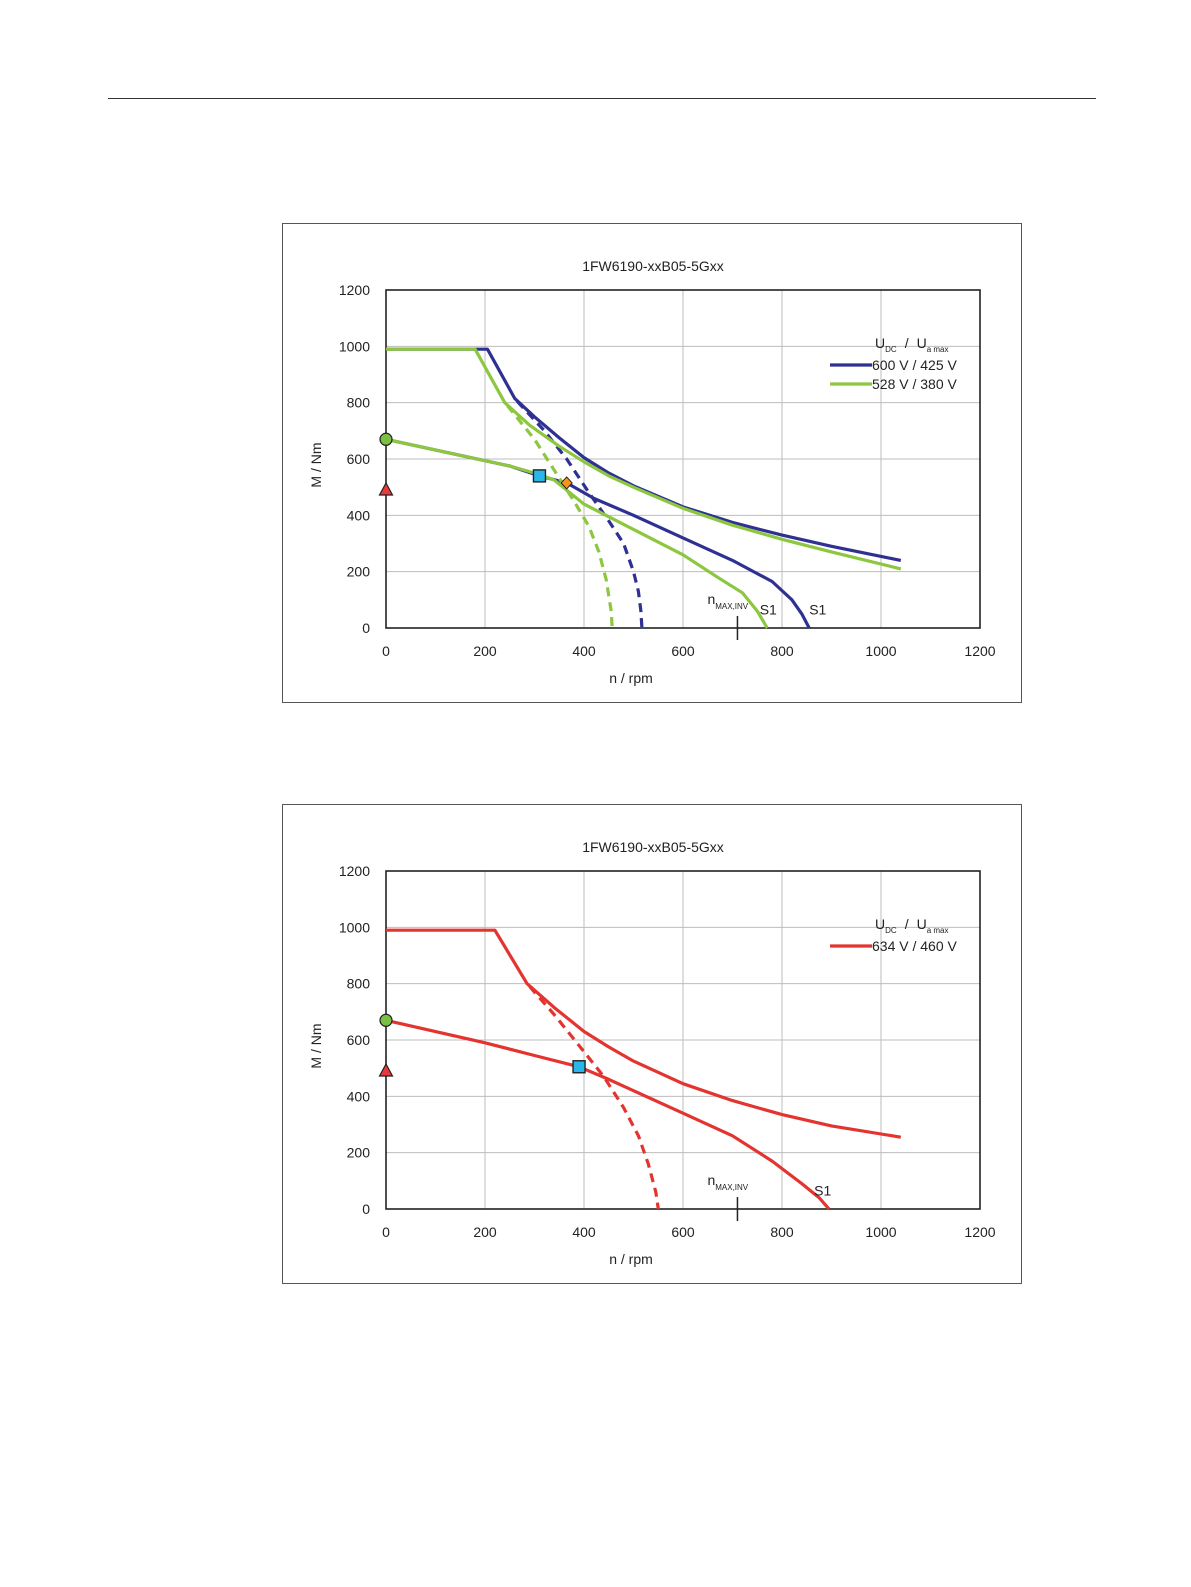 The image size is (1191, 1587). Describe the element at coordinates (602, 98) in the screenshot. I see `page-header-rule` at that location.